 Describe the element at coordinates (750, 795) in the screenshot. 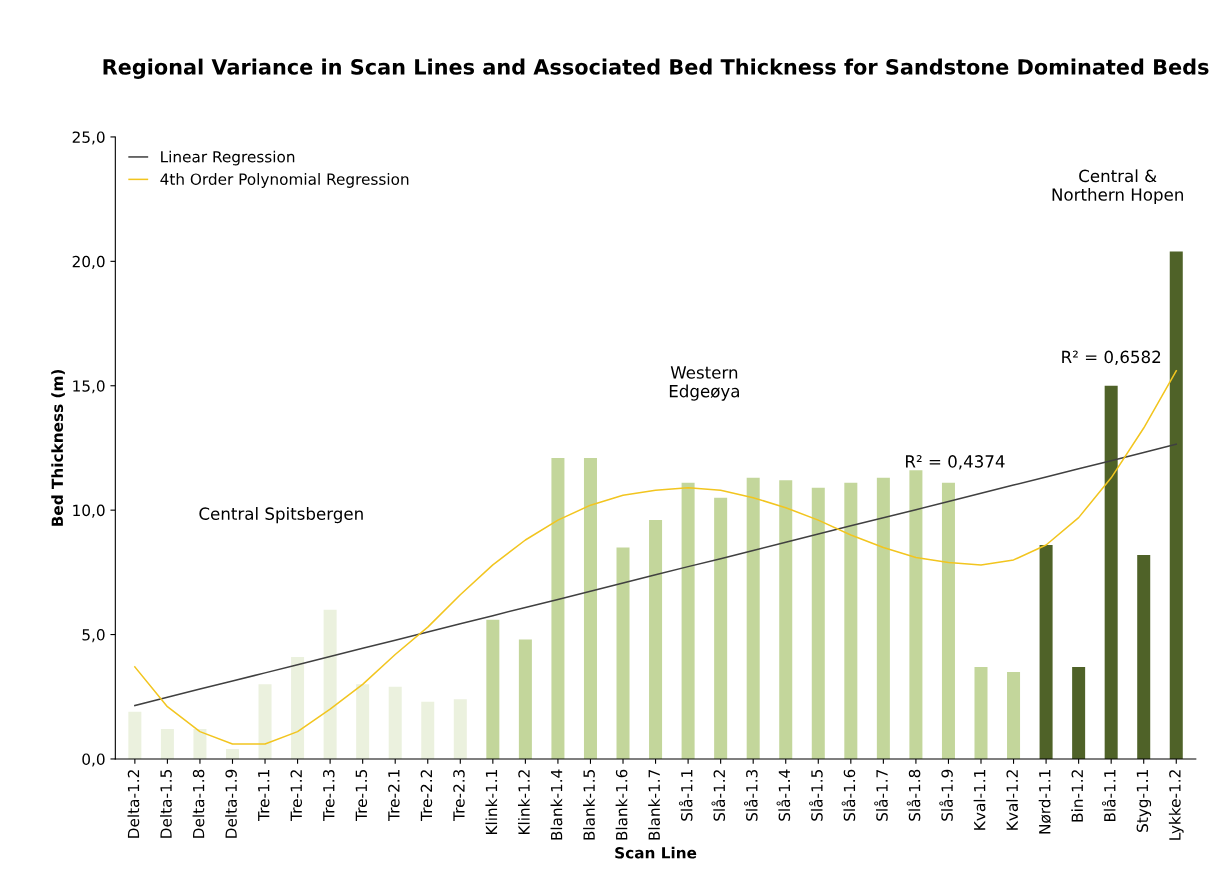

I see `x-tick-label: Slå-1.3` at that location.